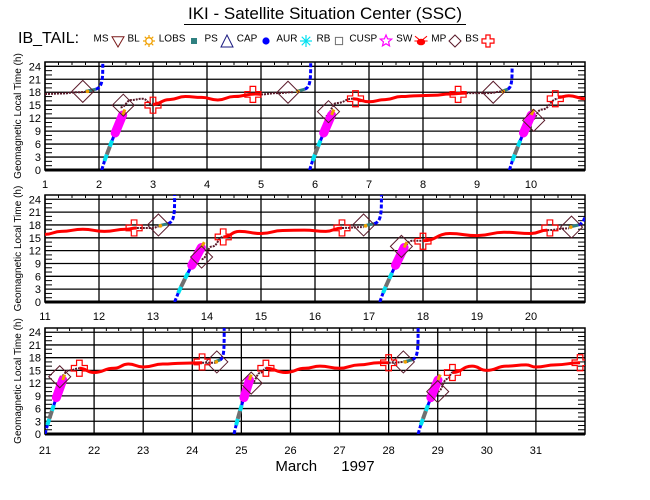  I want to click on y-axis-label: Geomagnetic Local Time (h), so click(18, 116).